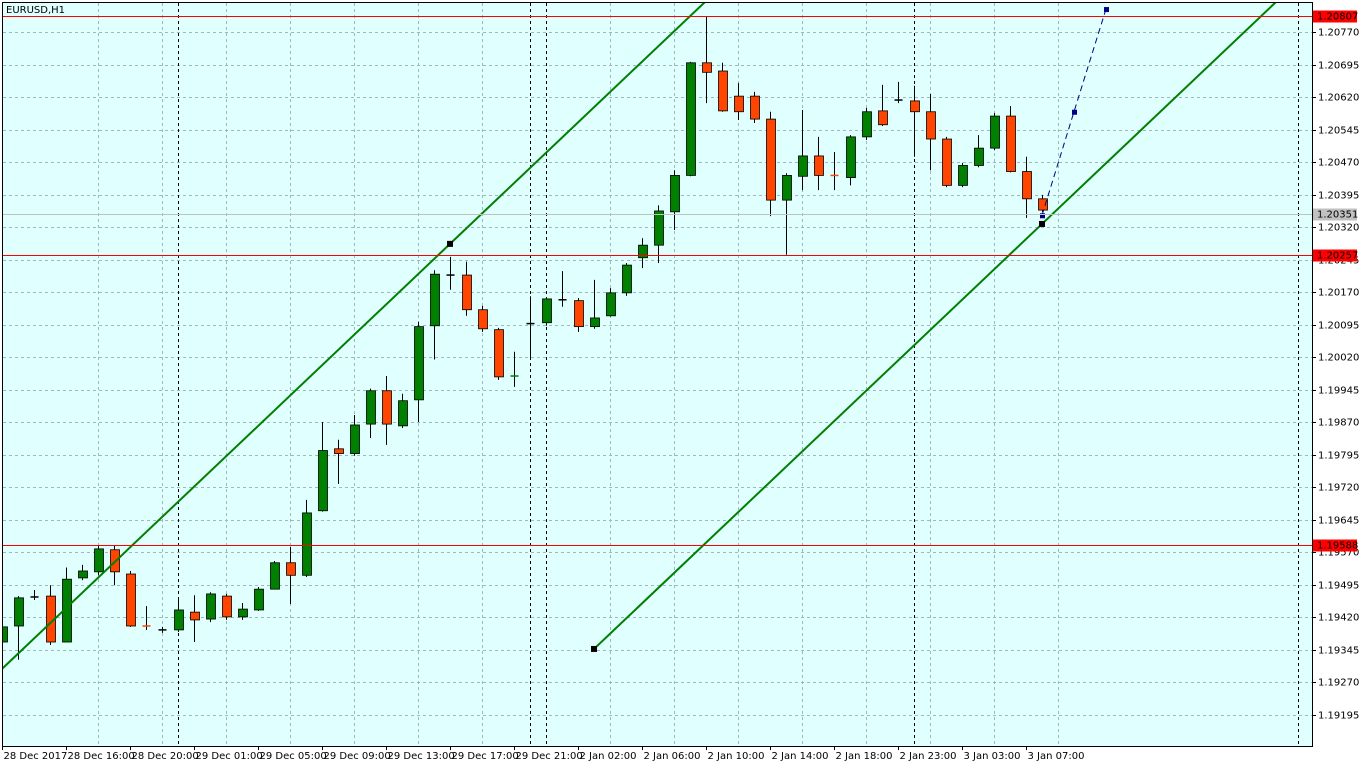  Describe the element at coordinates (357, 756) in the screenshot. I see `x-tick-label: 29 Dec 09:00` at that location.